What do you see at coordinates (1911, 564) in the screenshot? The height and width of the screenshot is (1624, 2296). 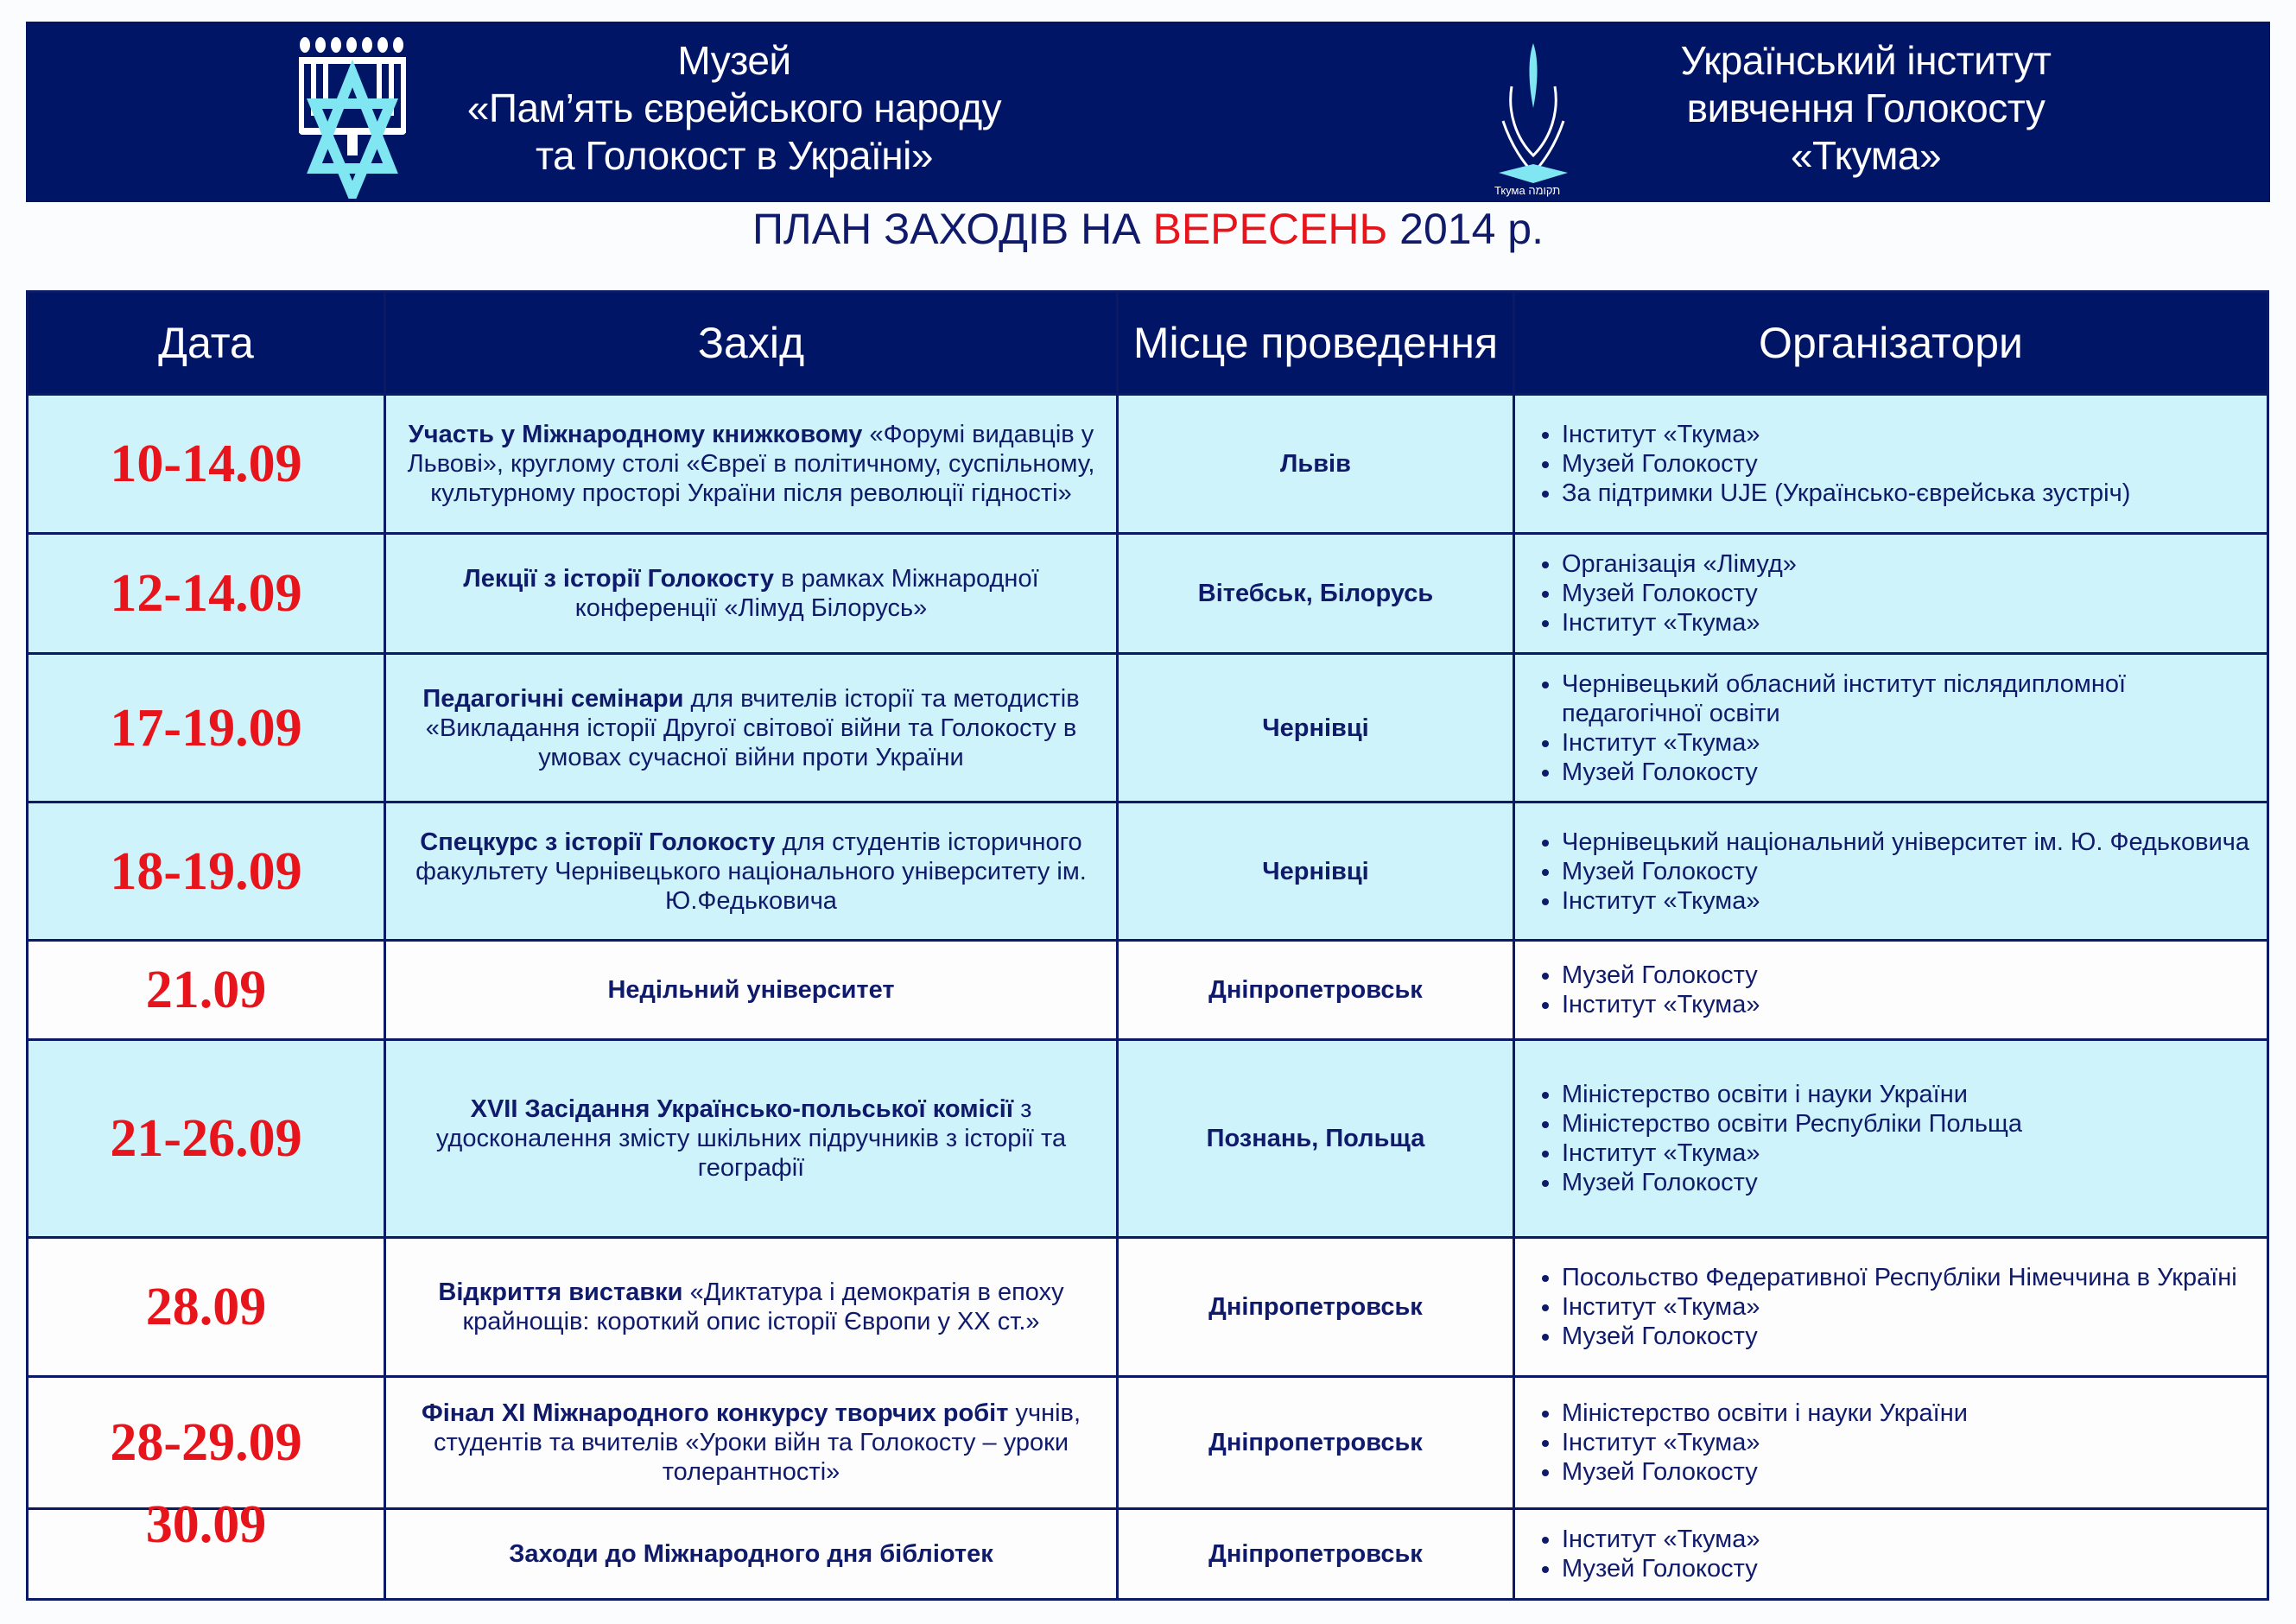 I see `organizer-item: Організація «Лімуд»` at bounding box center [1911, 564].